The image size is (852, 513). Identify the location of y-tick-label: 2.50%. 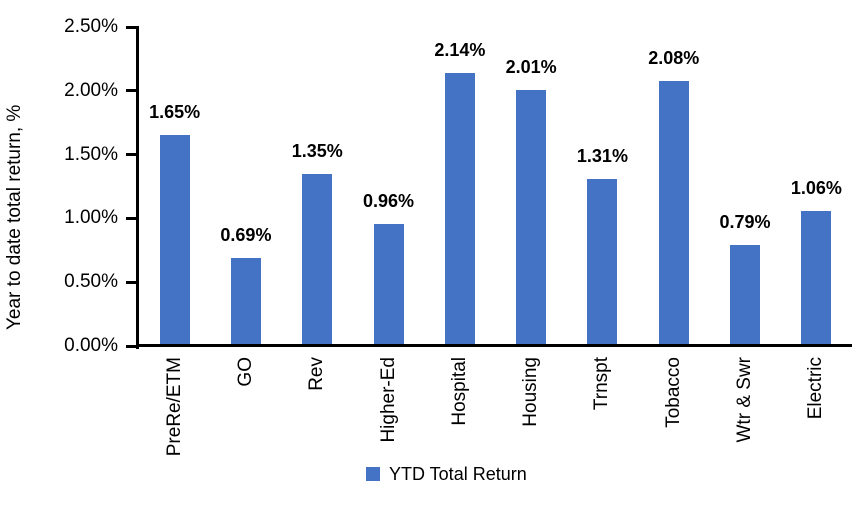
(91, 26).